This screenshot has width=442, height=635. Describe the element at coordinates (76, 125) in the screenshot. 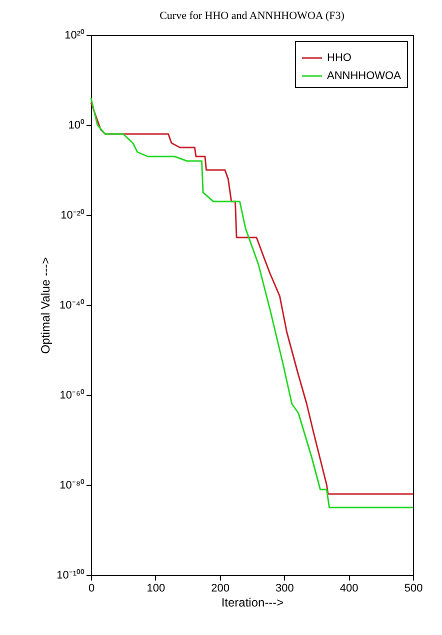

I see `y-tick-label: 10⁰` at that location.